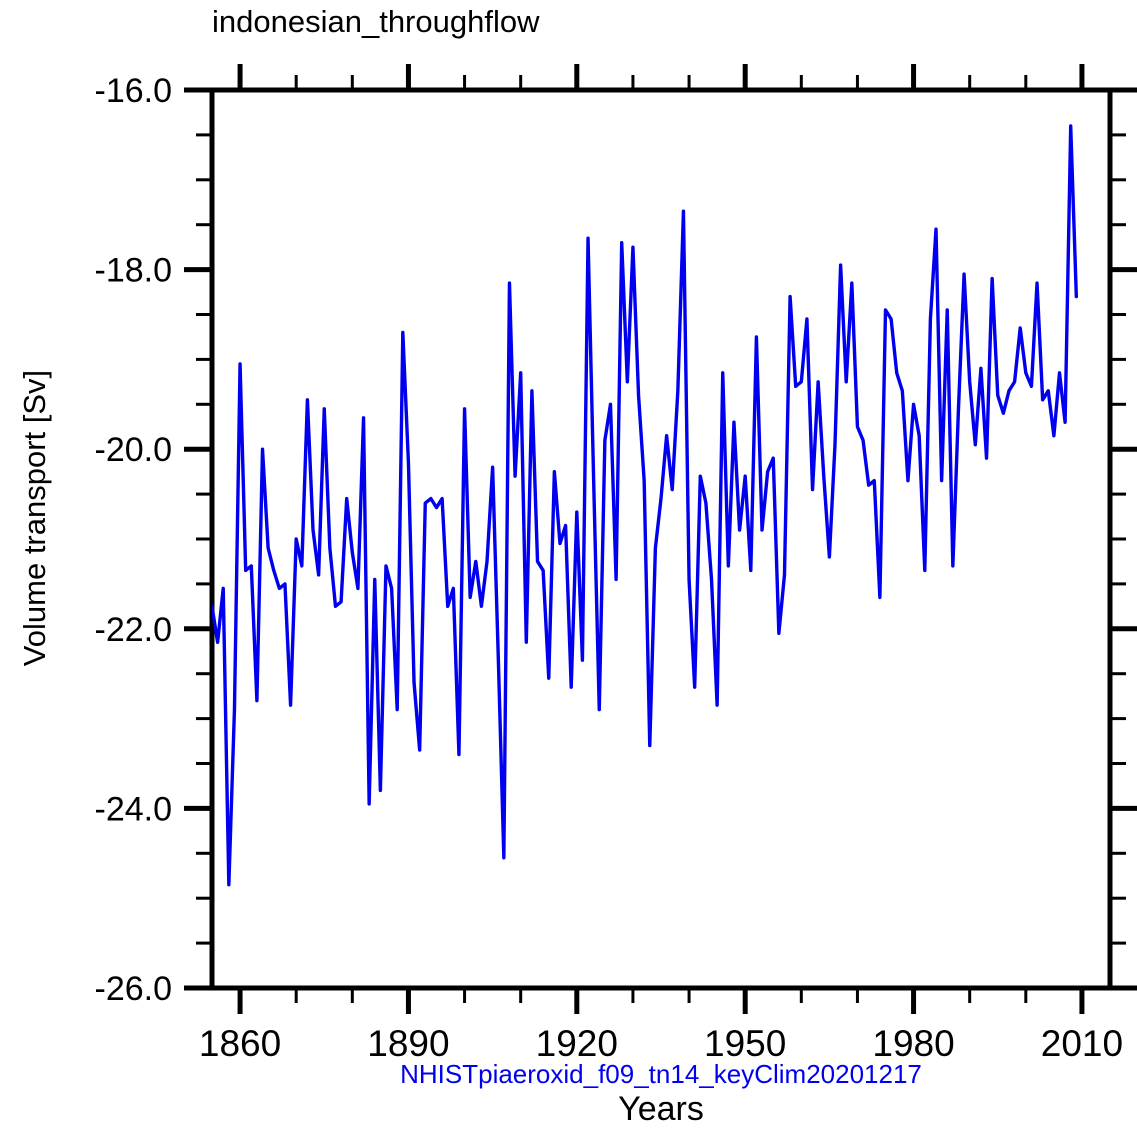  I want to click on x-axis-tick-labels: 1860 1890 1920 1950 1980 2010, so click(661, 1043).